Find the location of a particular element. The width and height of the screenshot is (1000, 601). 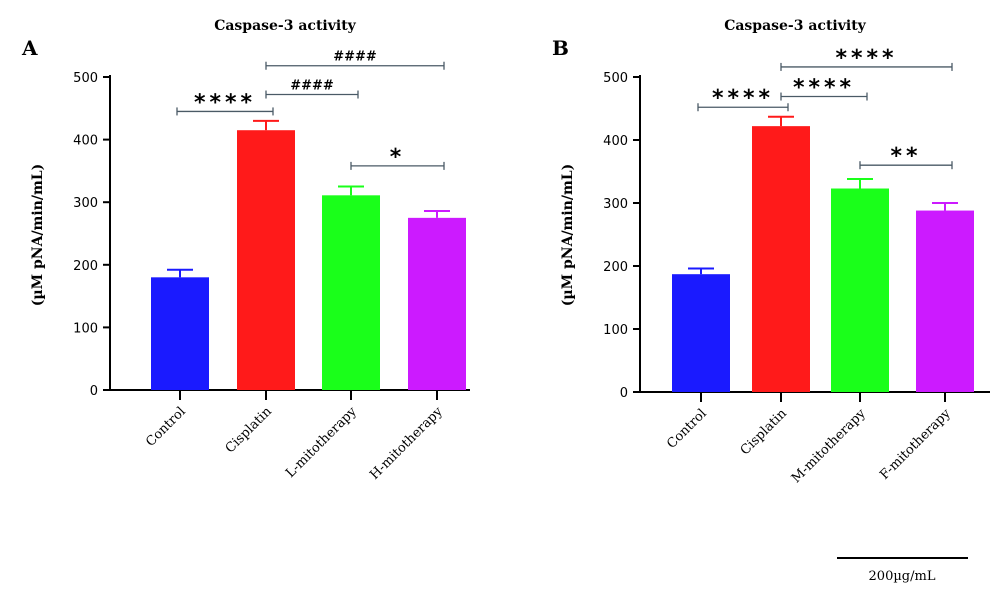

panel-a-sig-label: * is located at coordinates (398, 157).